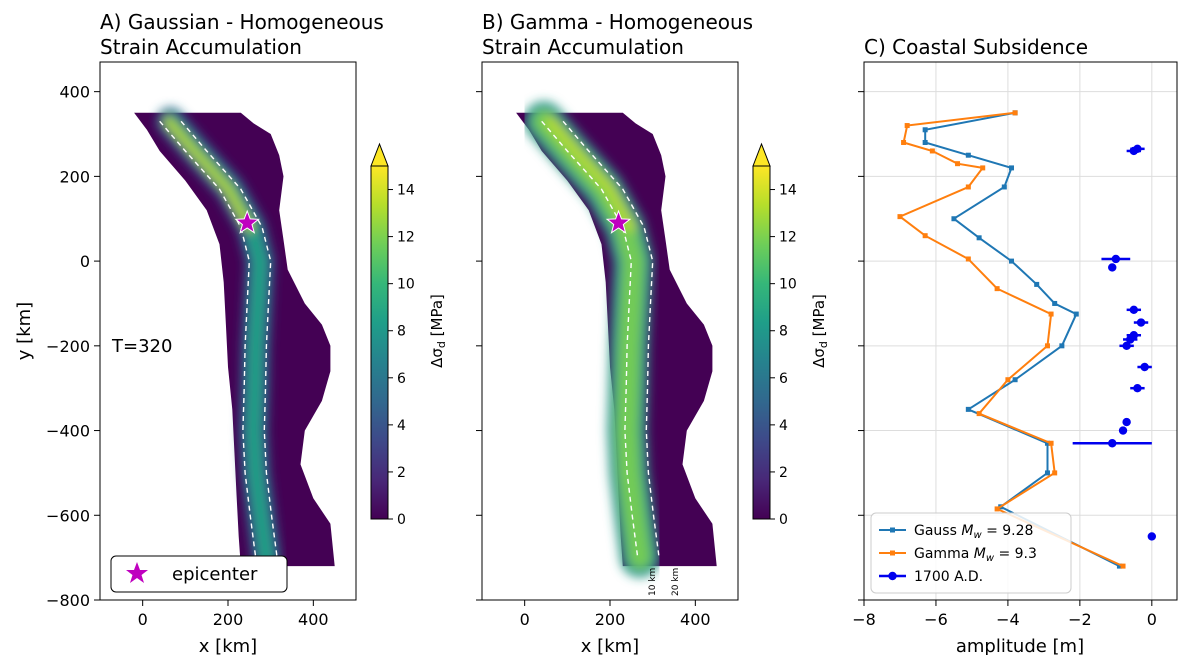 This screenshot has width=1178, height=655. Describe the element at coordinates (215, 574) in the screenshot. I see `legend-epicenter-label: epicenter` at that location.